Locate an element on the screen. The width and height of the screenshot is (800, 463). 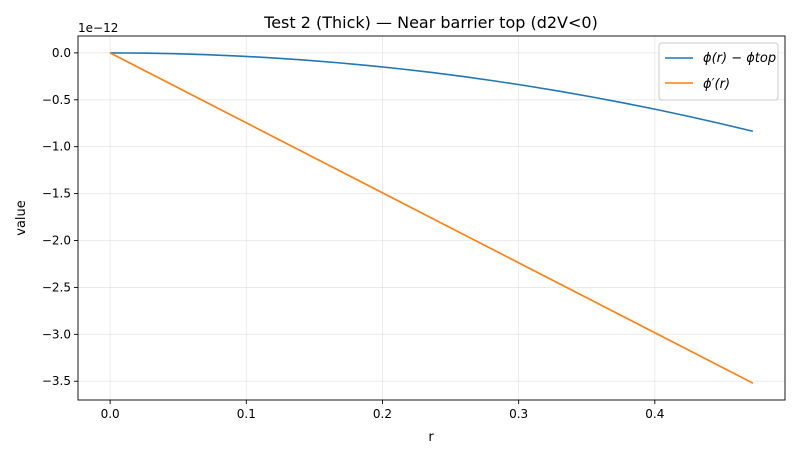
y-tick-label: −1.0 is located at coordinates (56, 147).